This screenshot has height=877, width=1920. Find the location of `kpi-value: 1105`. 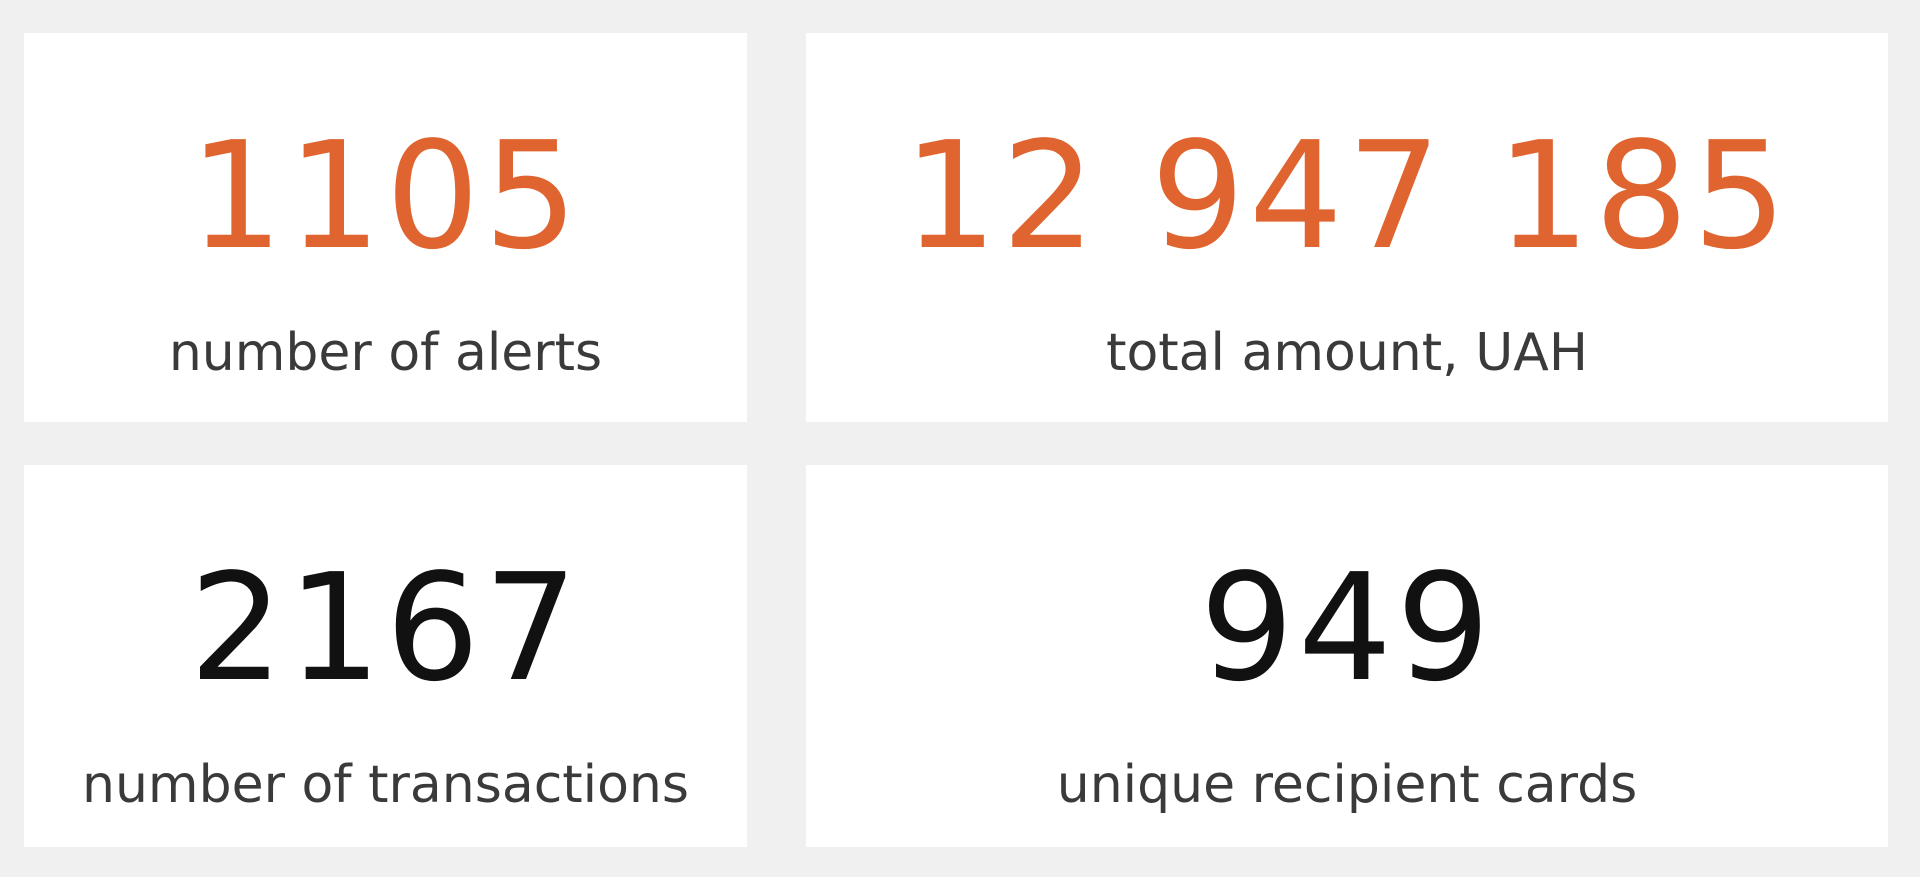

kpi-value: 1105 is located at coordinates (385, 196).